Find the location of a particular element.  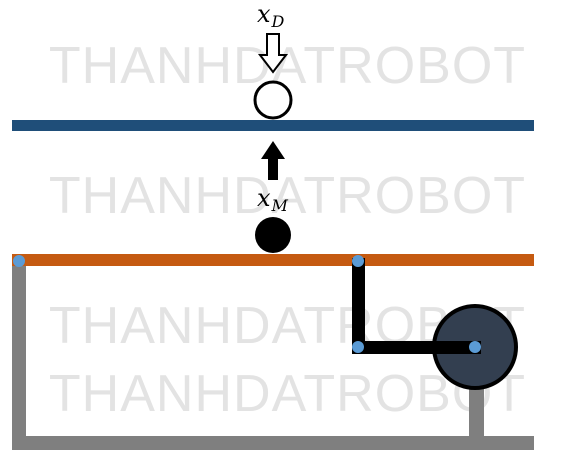

measured-position-label-subscript: M is located at coordinates (279, 205).